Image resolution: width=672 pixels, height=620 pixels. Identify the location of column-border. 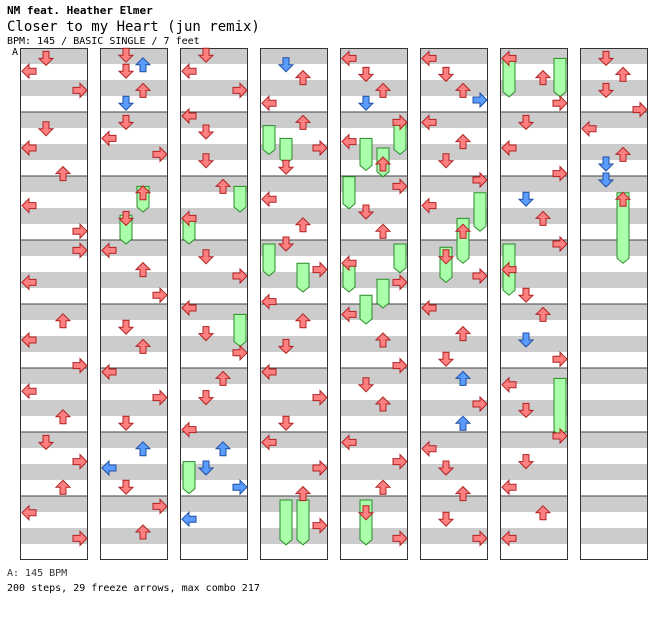
(214, 304).